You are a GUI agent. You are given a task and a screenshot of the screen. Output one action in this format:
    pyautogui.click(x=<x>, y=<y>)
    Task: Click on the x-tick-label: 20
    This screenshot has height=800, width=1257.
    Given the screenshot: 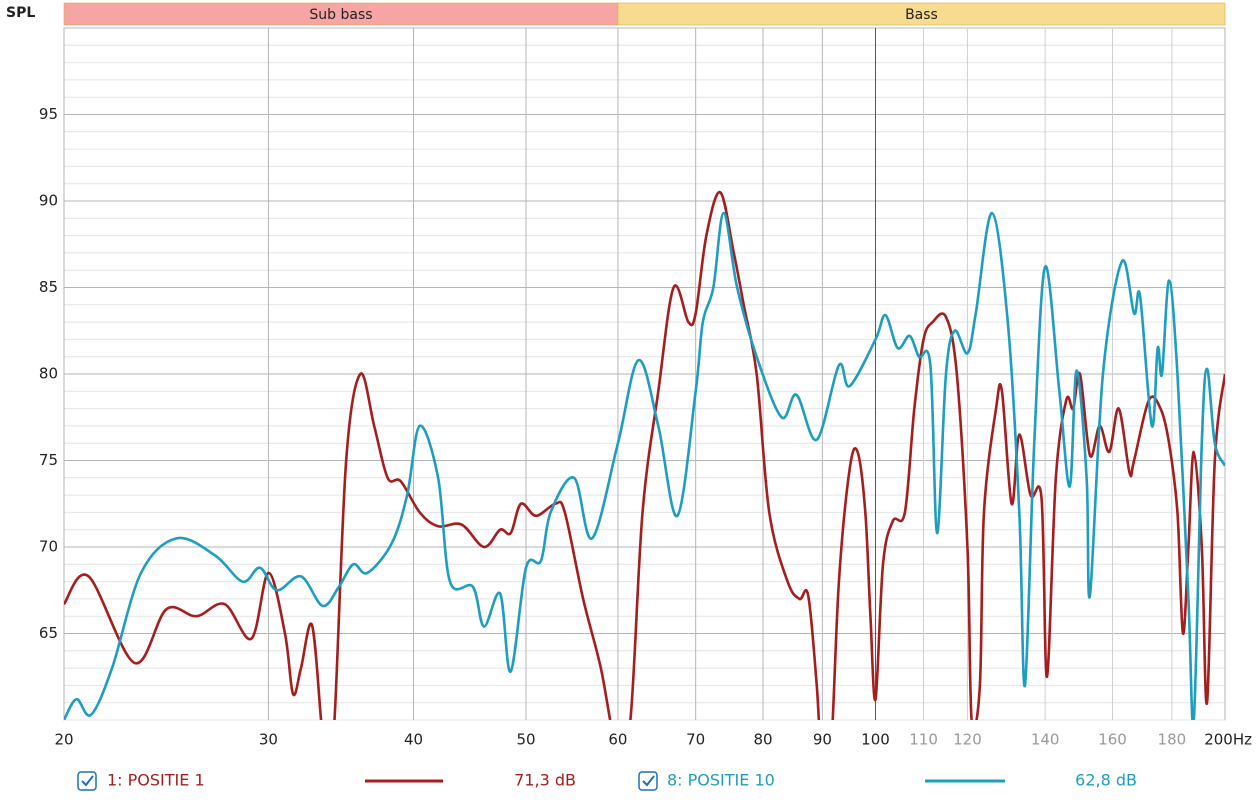 What is the action you would take?
    pyautogui.click(x=63, y=740)
    